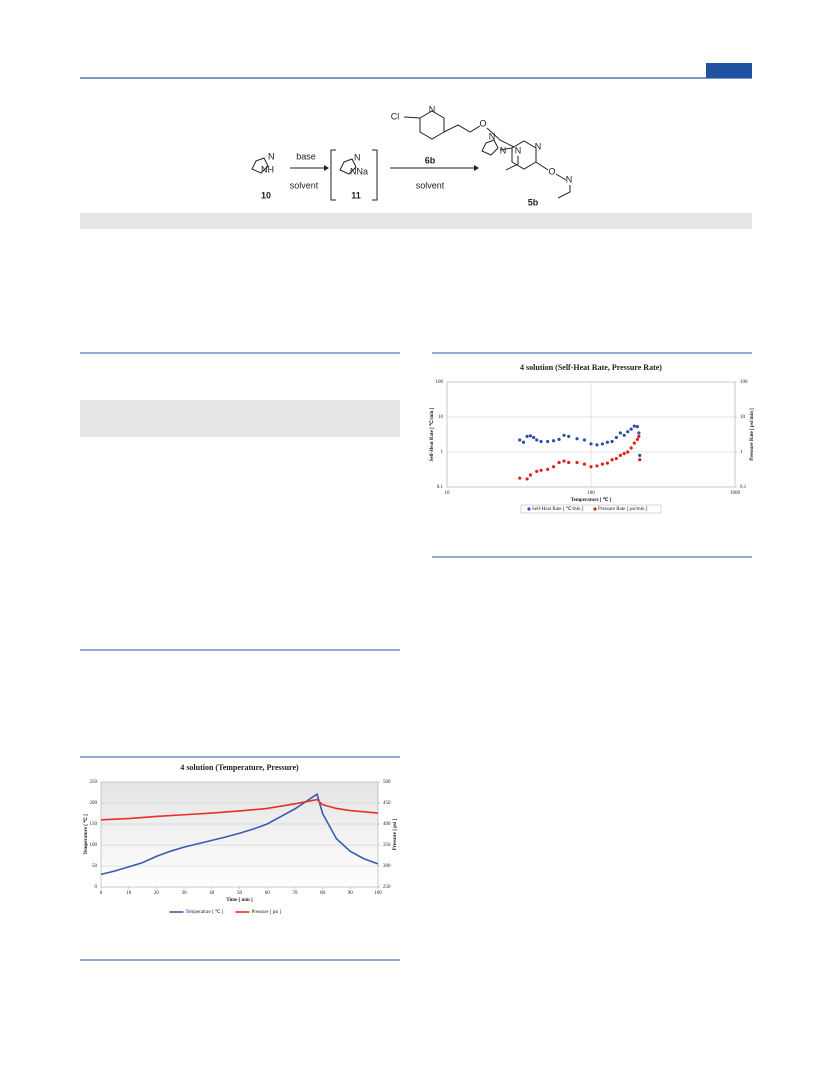 The image size is (833, 1091). I want to click on y2-tick-label: 100, so click(744, 382).